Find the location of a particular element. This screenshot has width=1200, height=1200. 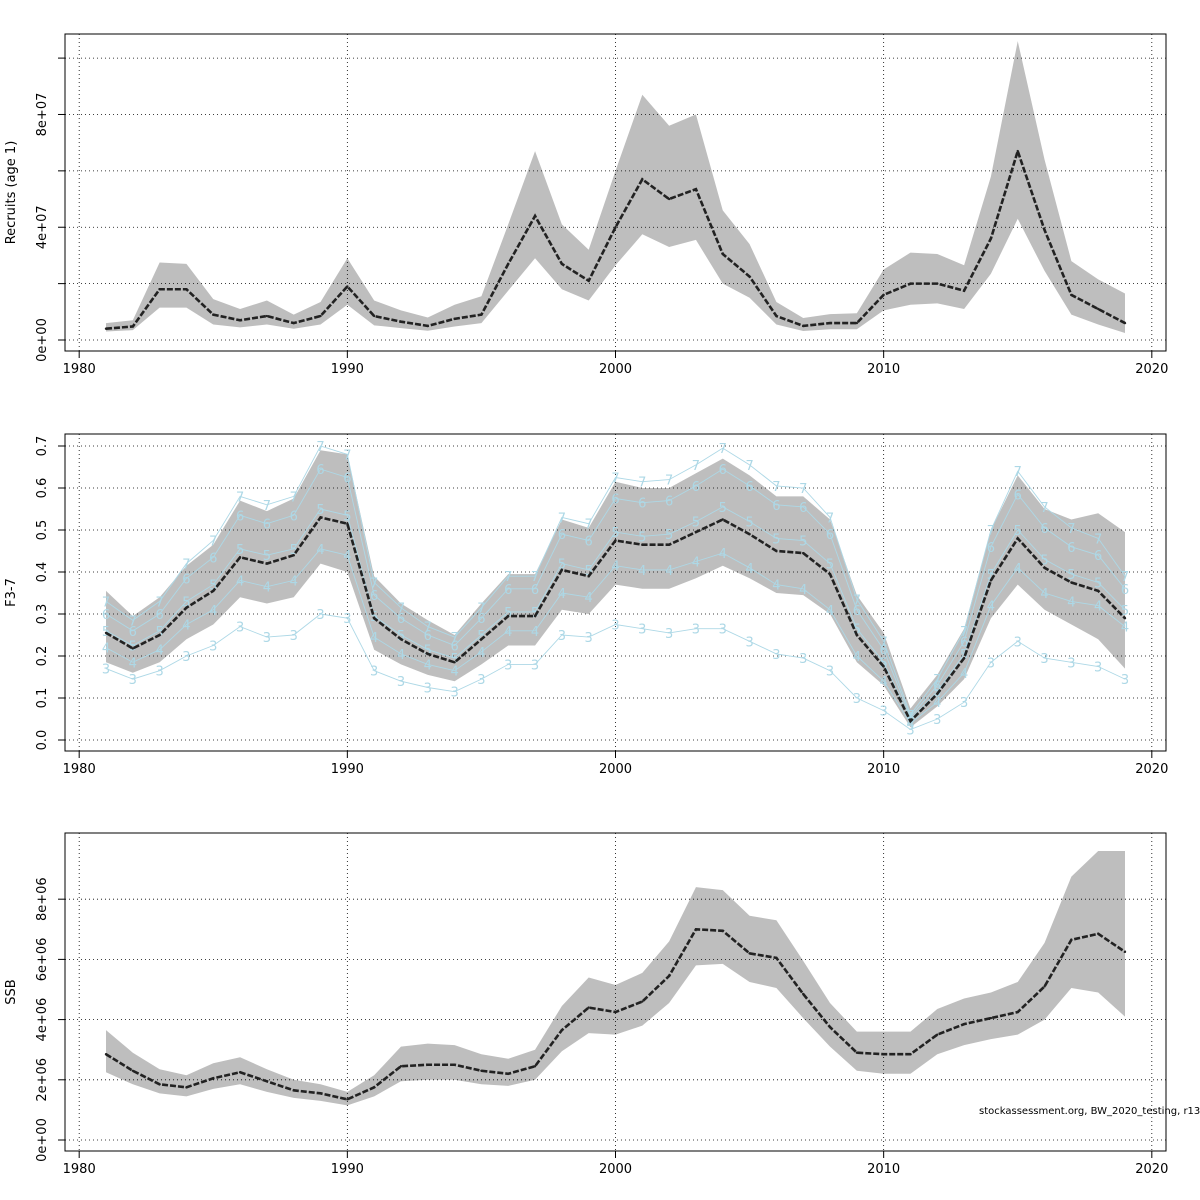

y-tick-label: 8e+06 is located at coordinates (42, 899).